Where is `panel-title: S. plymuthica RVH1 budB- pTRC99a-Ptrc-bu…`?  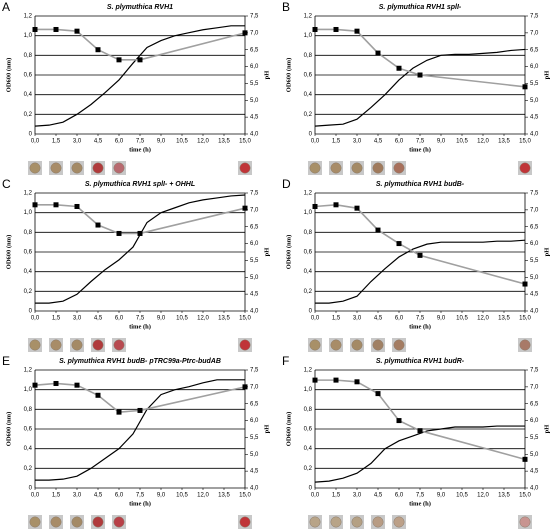 panel-title: S. plymuthica RVH1 budB- pTRC99a-Ptrc-bu… is located at coordinates (140, 361).